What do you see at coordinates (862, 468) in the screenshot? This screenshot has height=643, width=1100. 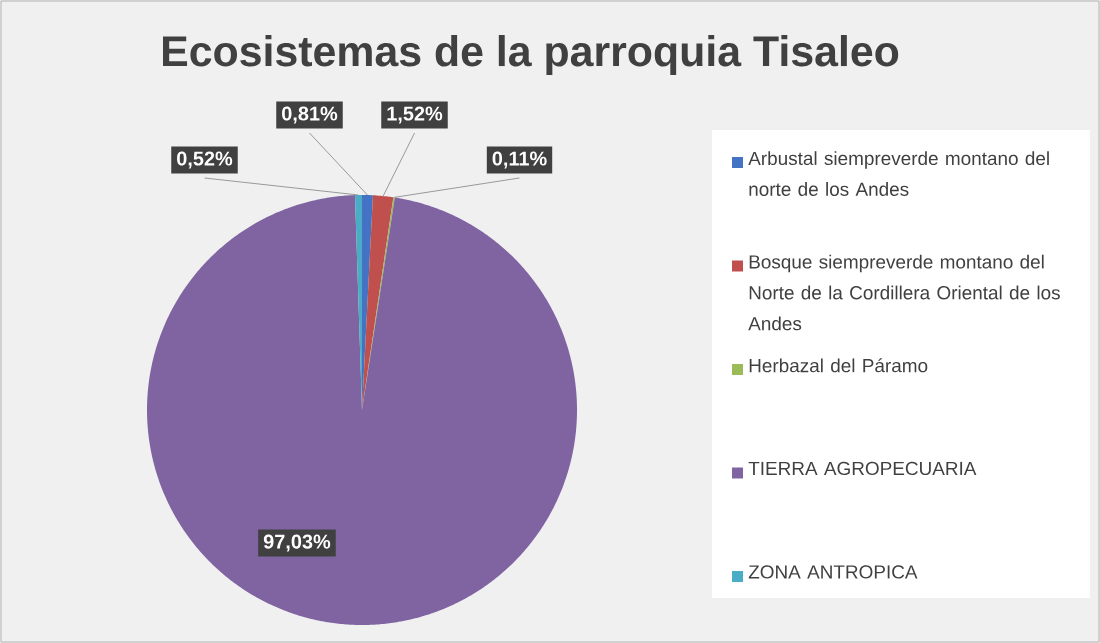 I see `legend-label: TIERRA AGROPECUARIA` at bounding box center [862, 468].